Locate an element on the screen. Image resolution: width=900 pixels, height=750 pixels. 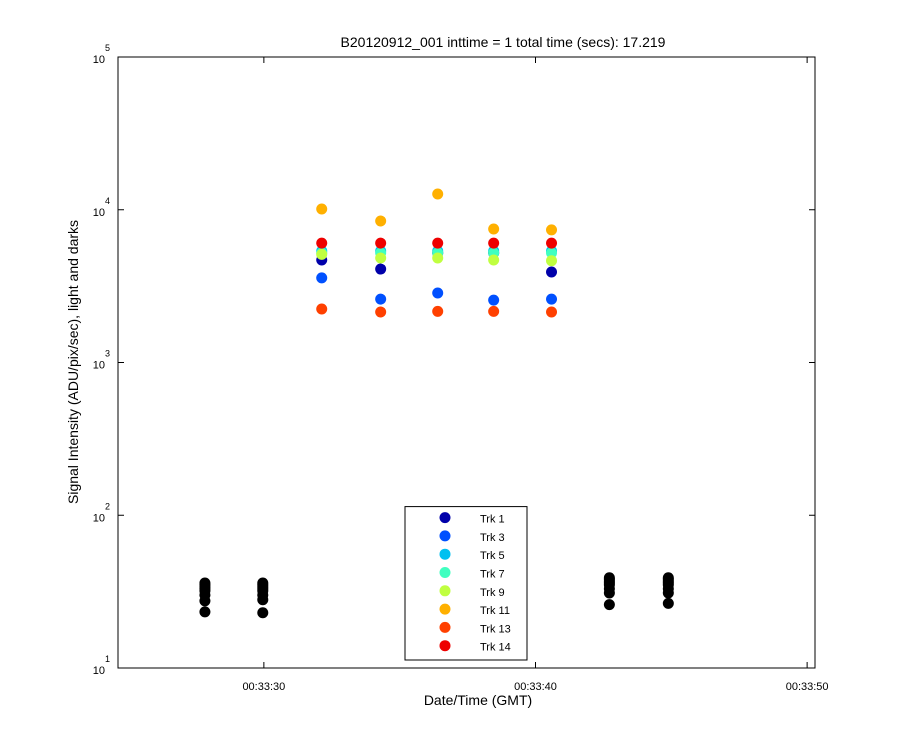
legend-label: Trk 9 is located at coordinates (492, 593).